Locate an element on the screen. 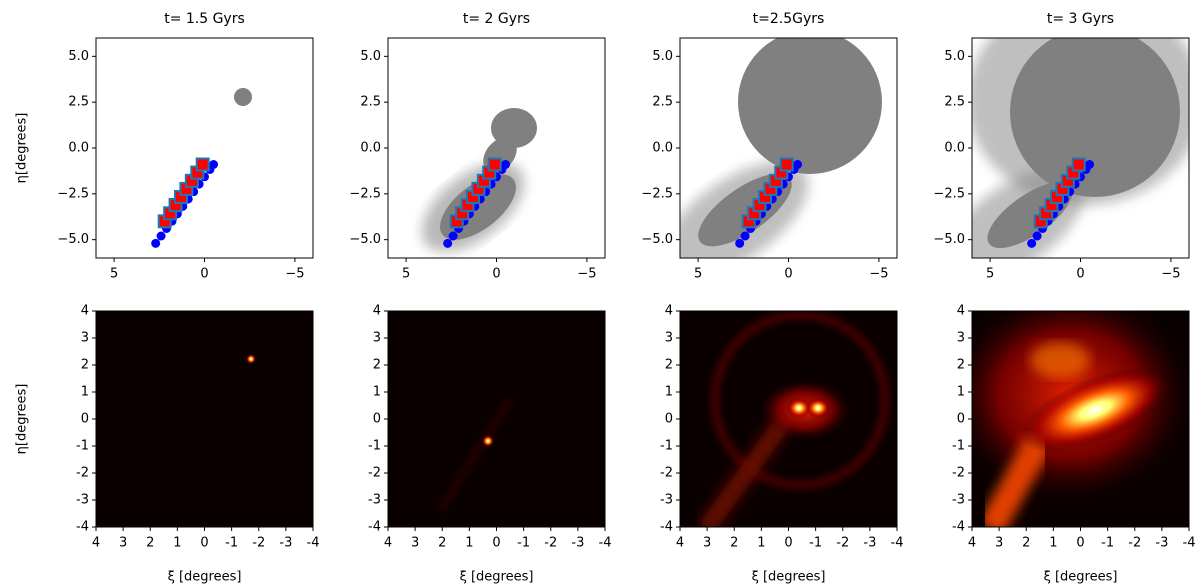  x-tick-label: -1 is located at coordinates (1107, 543).